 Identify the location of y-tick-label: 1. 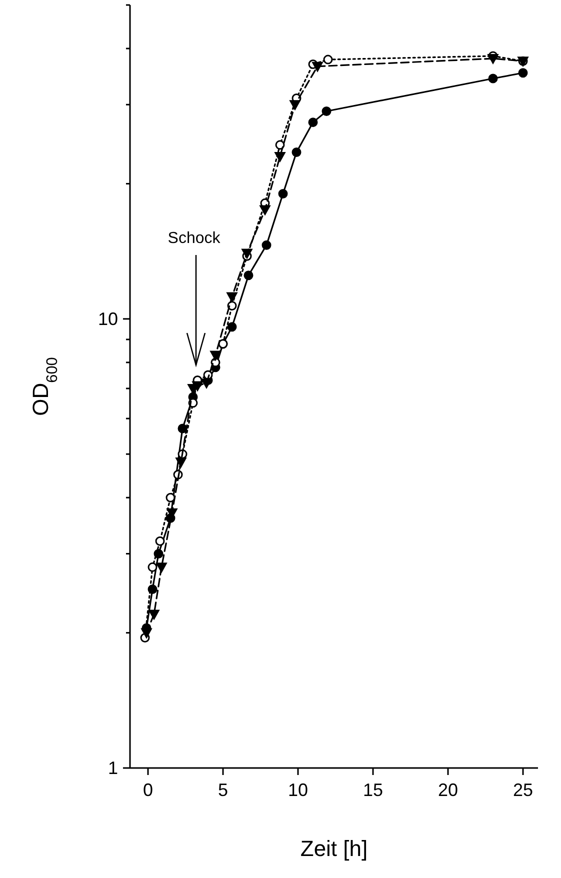
(113, 768).